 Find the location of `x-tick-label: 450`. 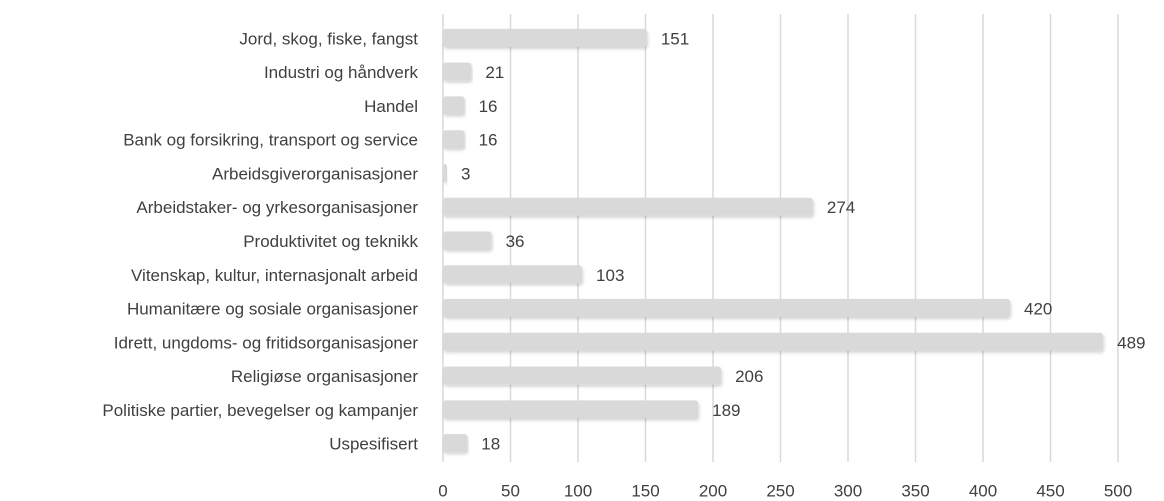

x-tick-label: 450 is located at coordinates (1050, 490).